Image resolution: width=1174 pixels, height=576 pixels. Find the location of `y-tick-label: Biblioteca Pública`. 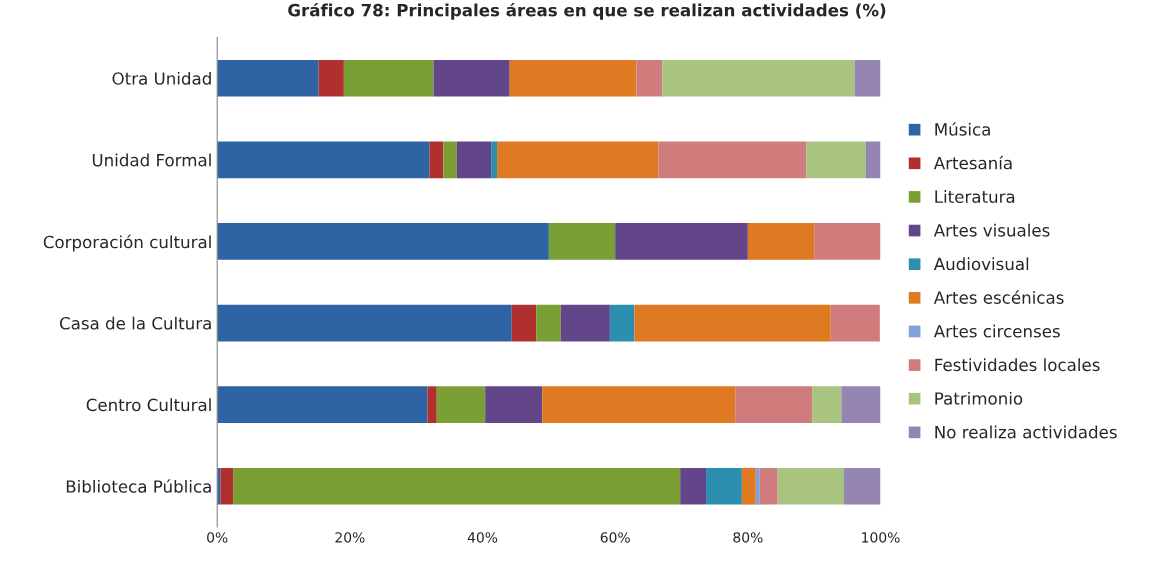

y-tick-label: Biblioteca Pública is located at coordinates (138, 486).